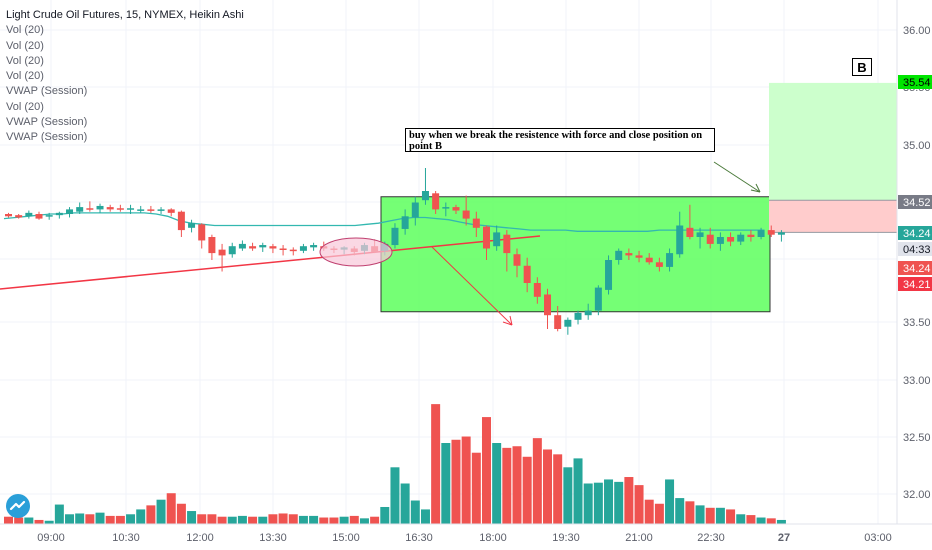 Image resolution: width=932 pixels, height=550 pixels. What do you see at coordinates (47, 91) in the screenshot?
I see `study-vwap-1: VWAP (Session)` at bounding box center [47, 91].